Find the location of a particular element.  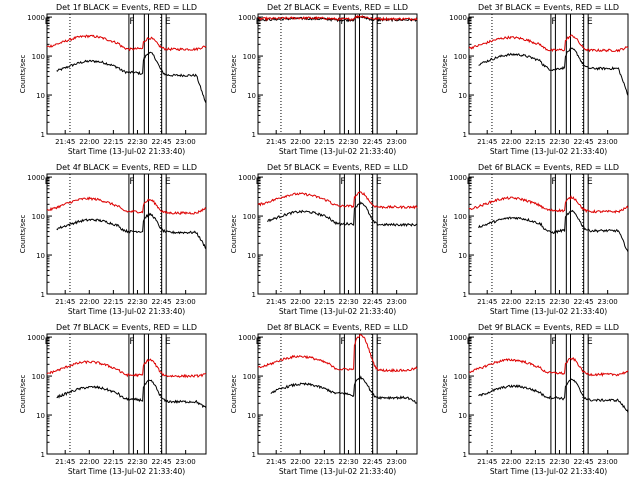

panel-title: Det 4f BLACK = Events, RED = LLD is located at coordinates (126, 167).